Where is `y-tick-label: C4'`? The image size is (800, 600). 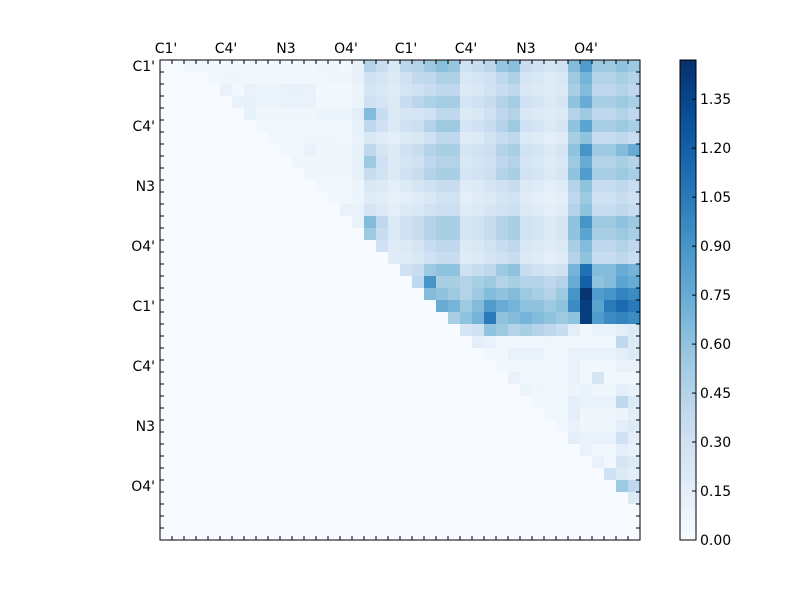
y-tick-label: C4' is located at coordinates (143, 367).